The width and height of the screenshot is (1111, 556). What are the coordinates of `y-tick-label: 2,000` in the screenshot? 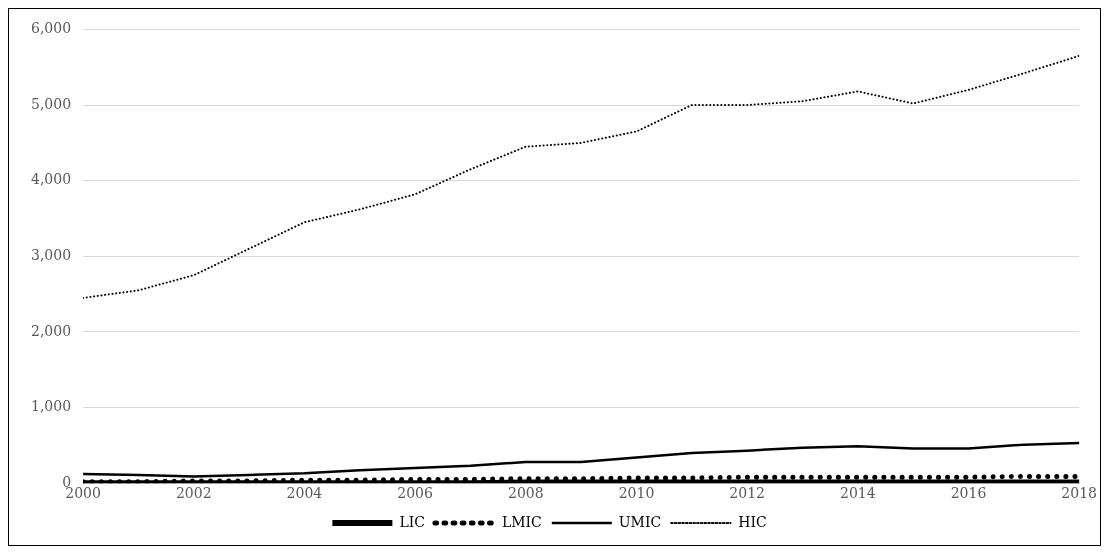 It's located at (51, 330).